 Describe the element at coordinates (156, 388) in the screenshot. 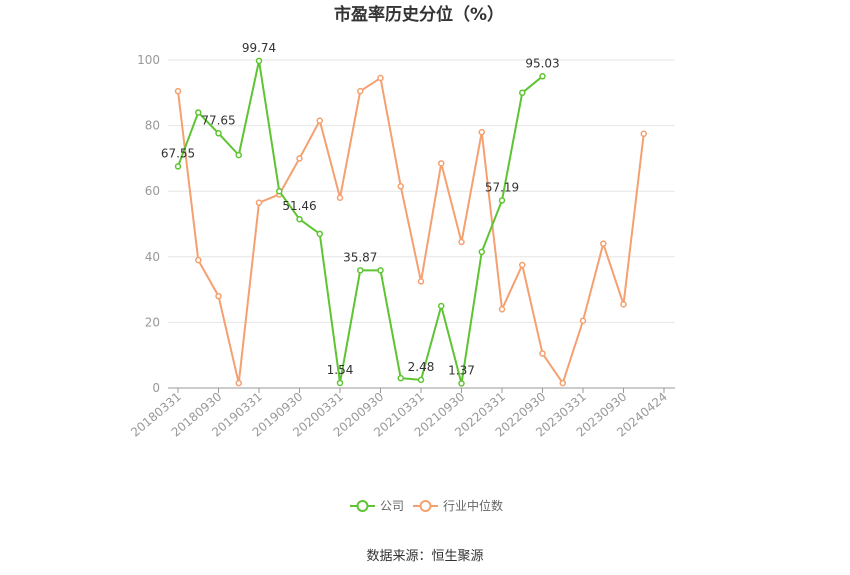

I see `y-tick-label: 0` at that location.